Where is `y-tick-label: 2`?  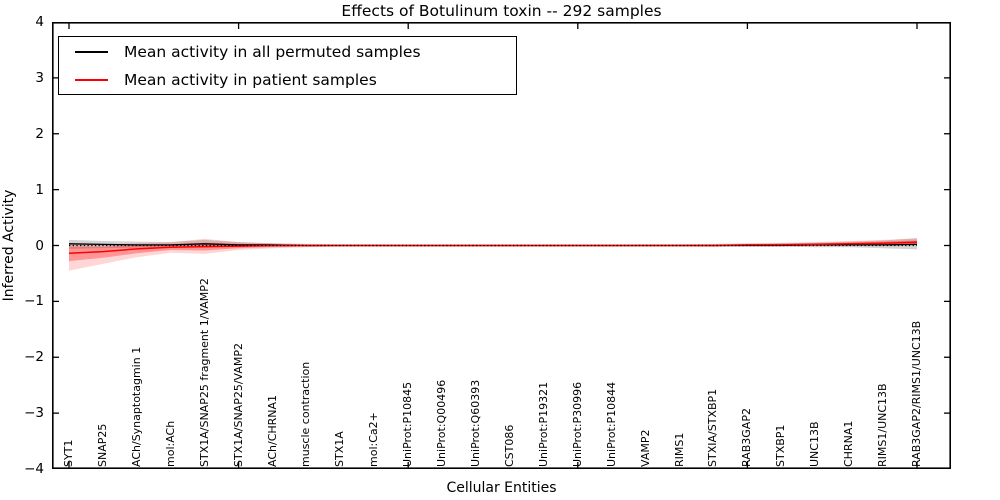 y-tick-label: 2 is located at coordinates (39, 133).